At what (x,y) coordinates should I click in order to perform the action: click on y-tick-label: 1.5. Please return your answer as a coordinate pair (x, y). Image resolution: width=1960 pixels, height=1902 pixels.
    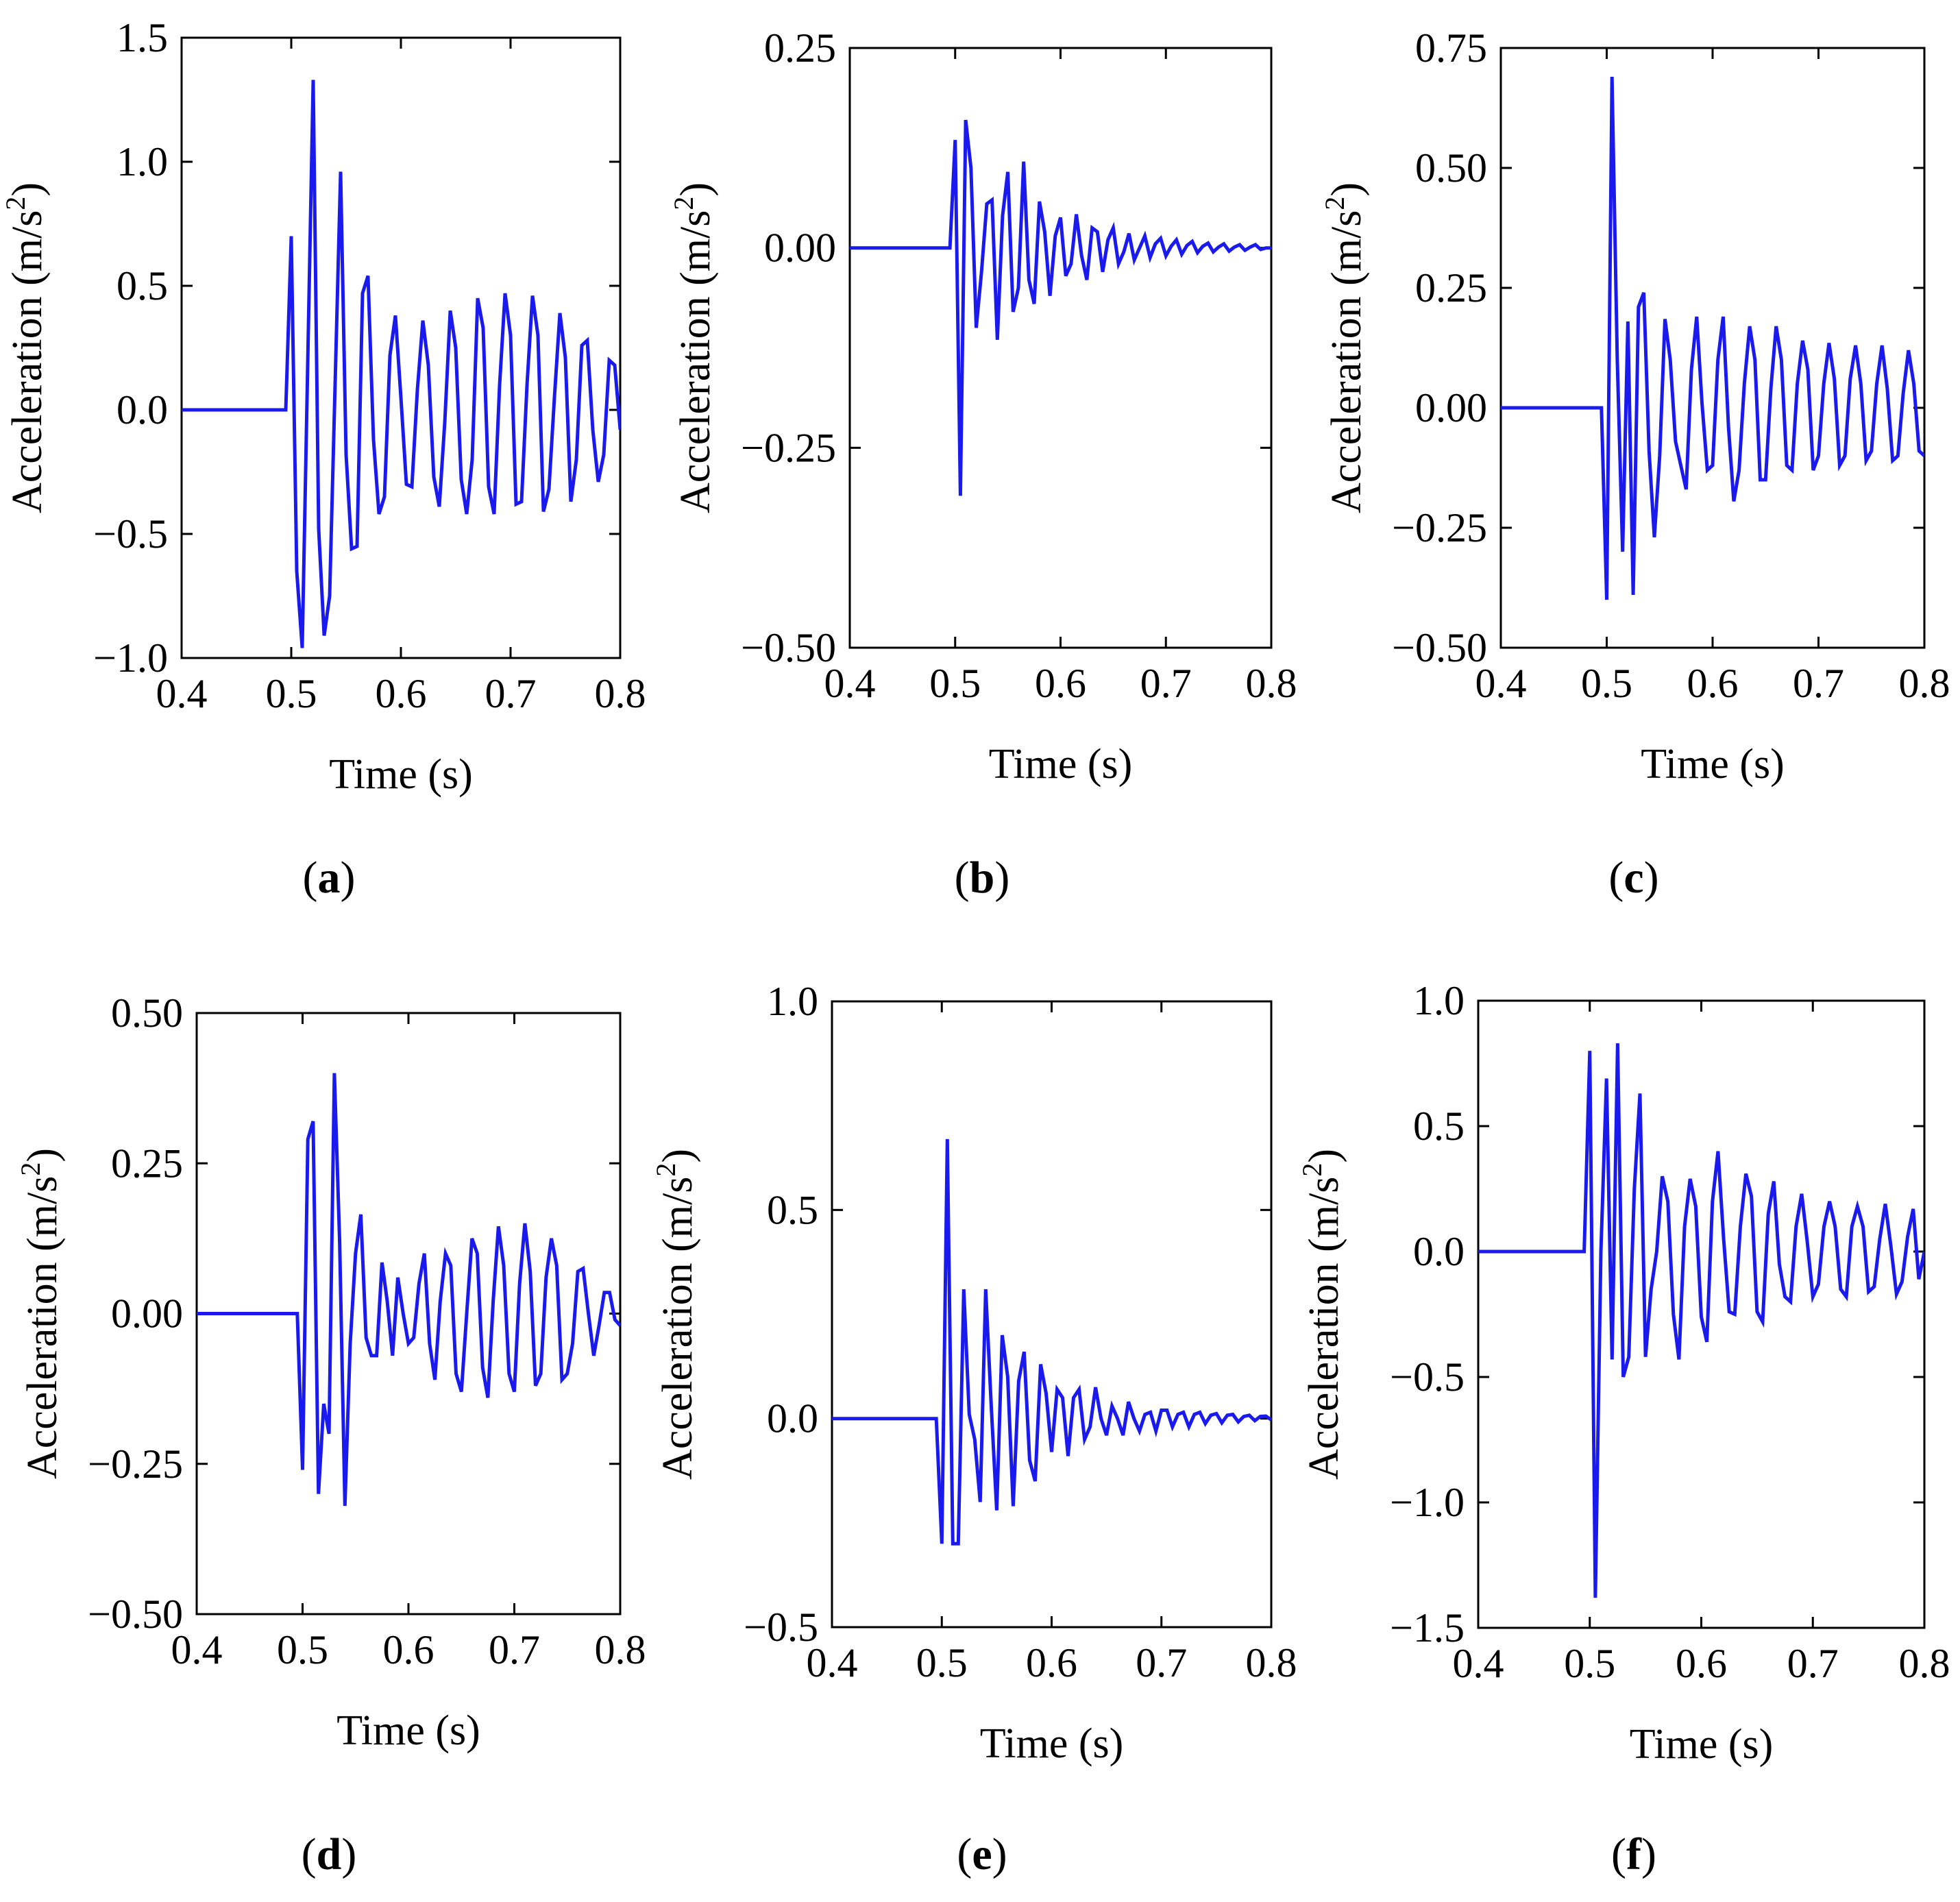
    Looking at the image, I should click on (142, 37).